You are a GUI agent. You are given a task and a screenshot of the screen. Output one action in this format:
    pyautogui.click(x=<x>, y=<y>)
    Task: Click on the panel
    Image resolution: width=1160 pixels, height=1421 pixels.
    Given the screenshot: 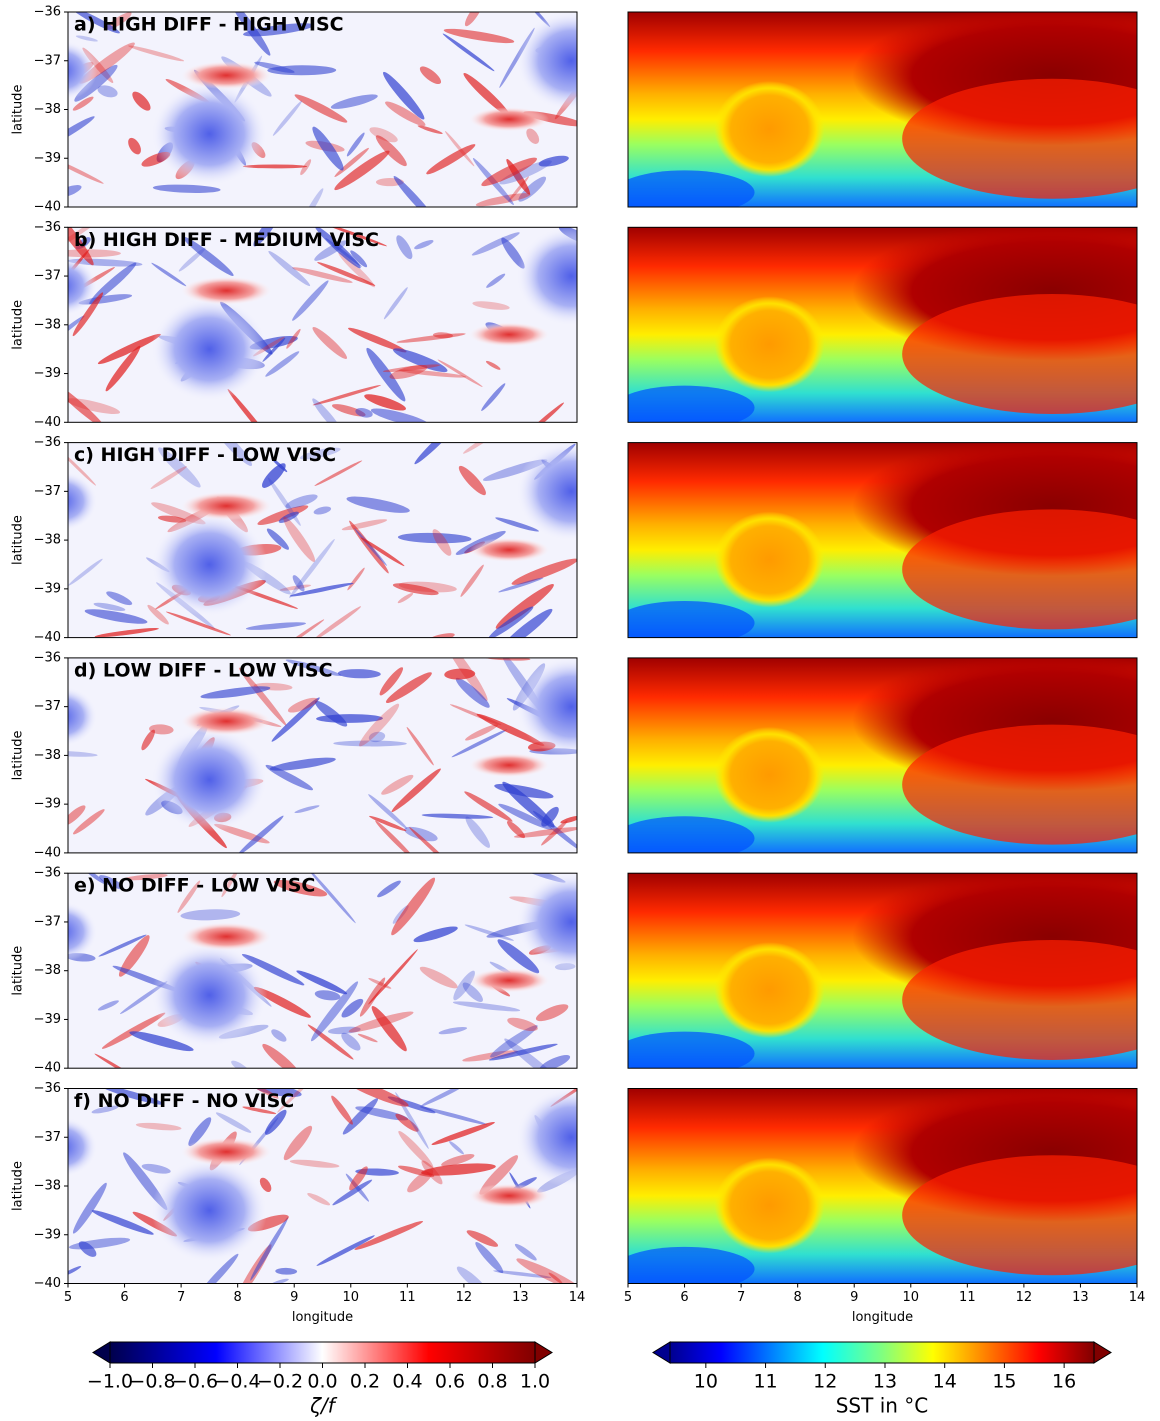 What is the action you would take?
    pyautogui.click(x=882, y=324)
    